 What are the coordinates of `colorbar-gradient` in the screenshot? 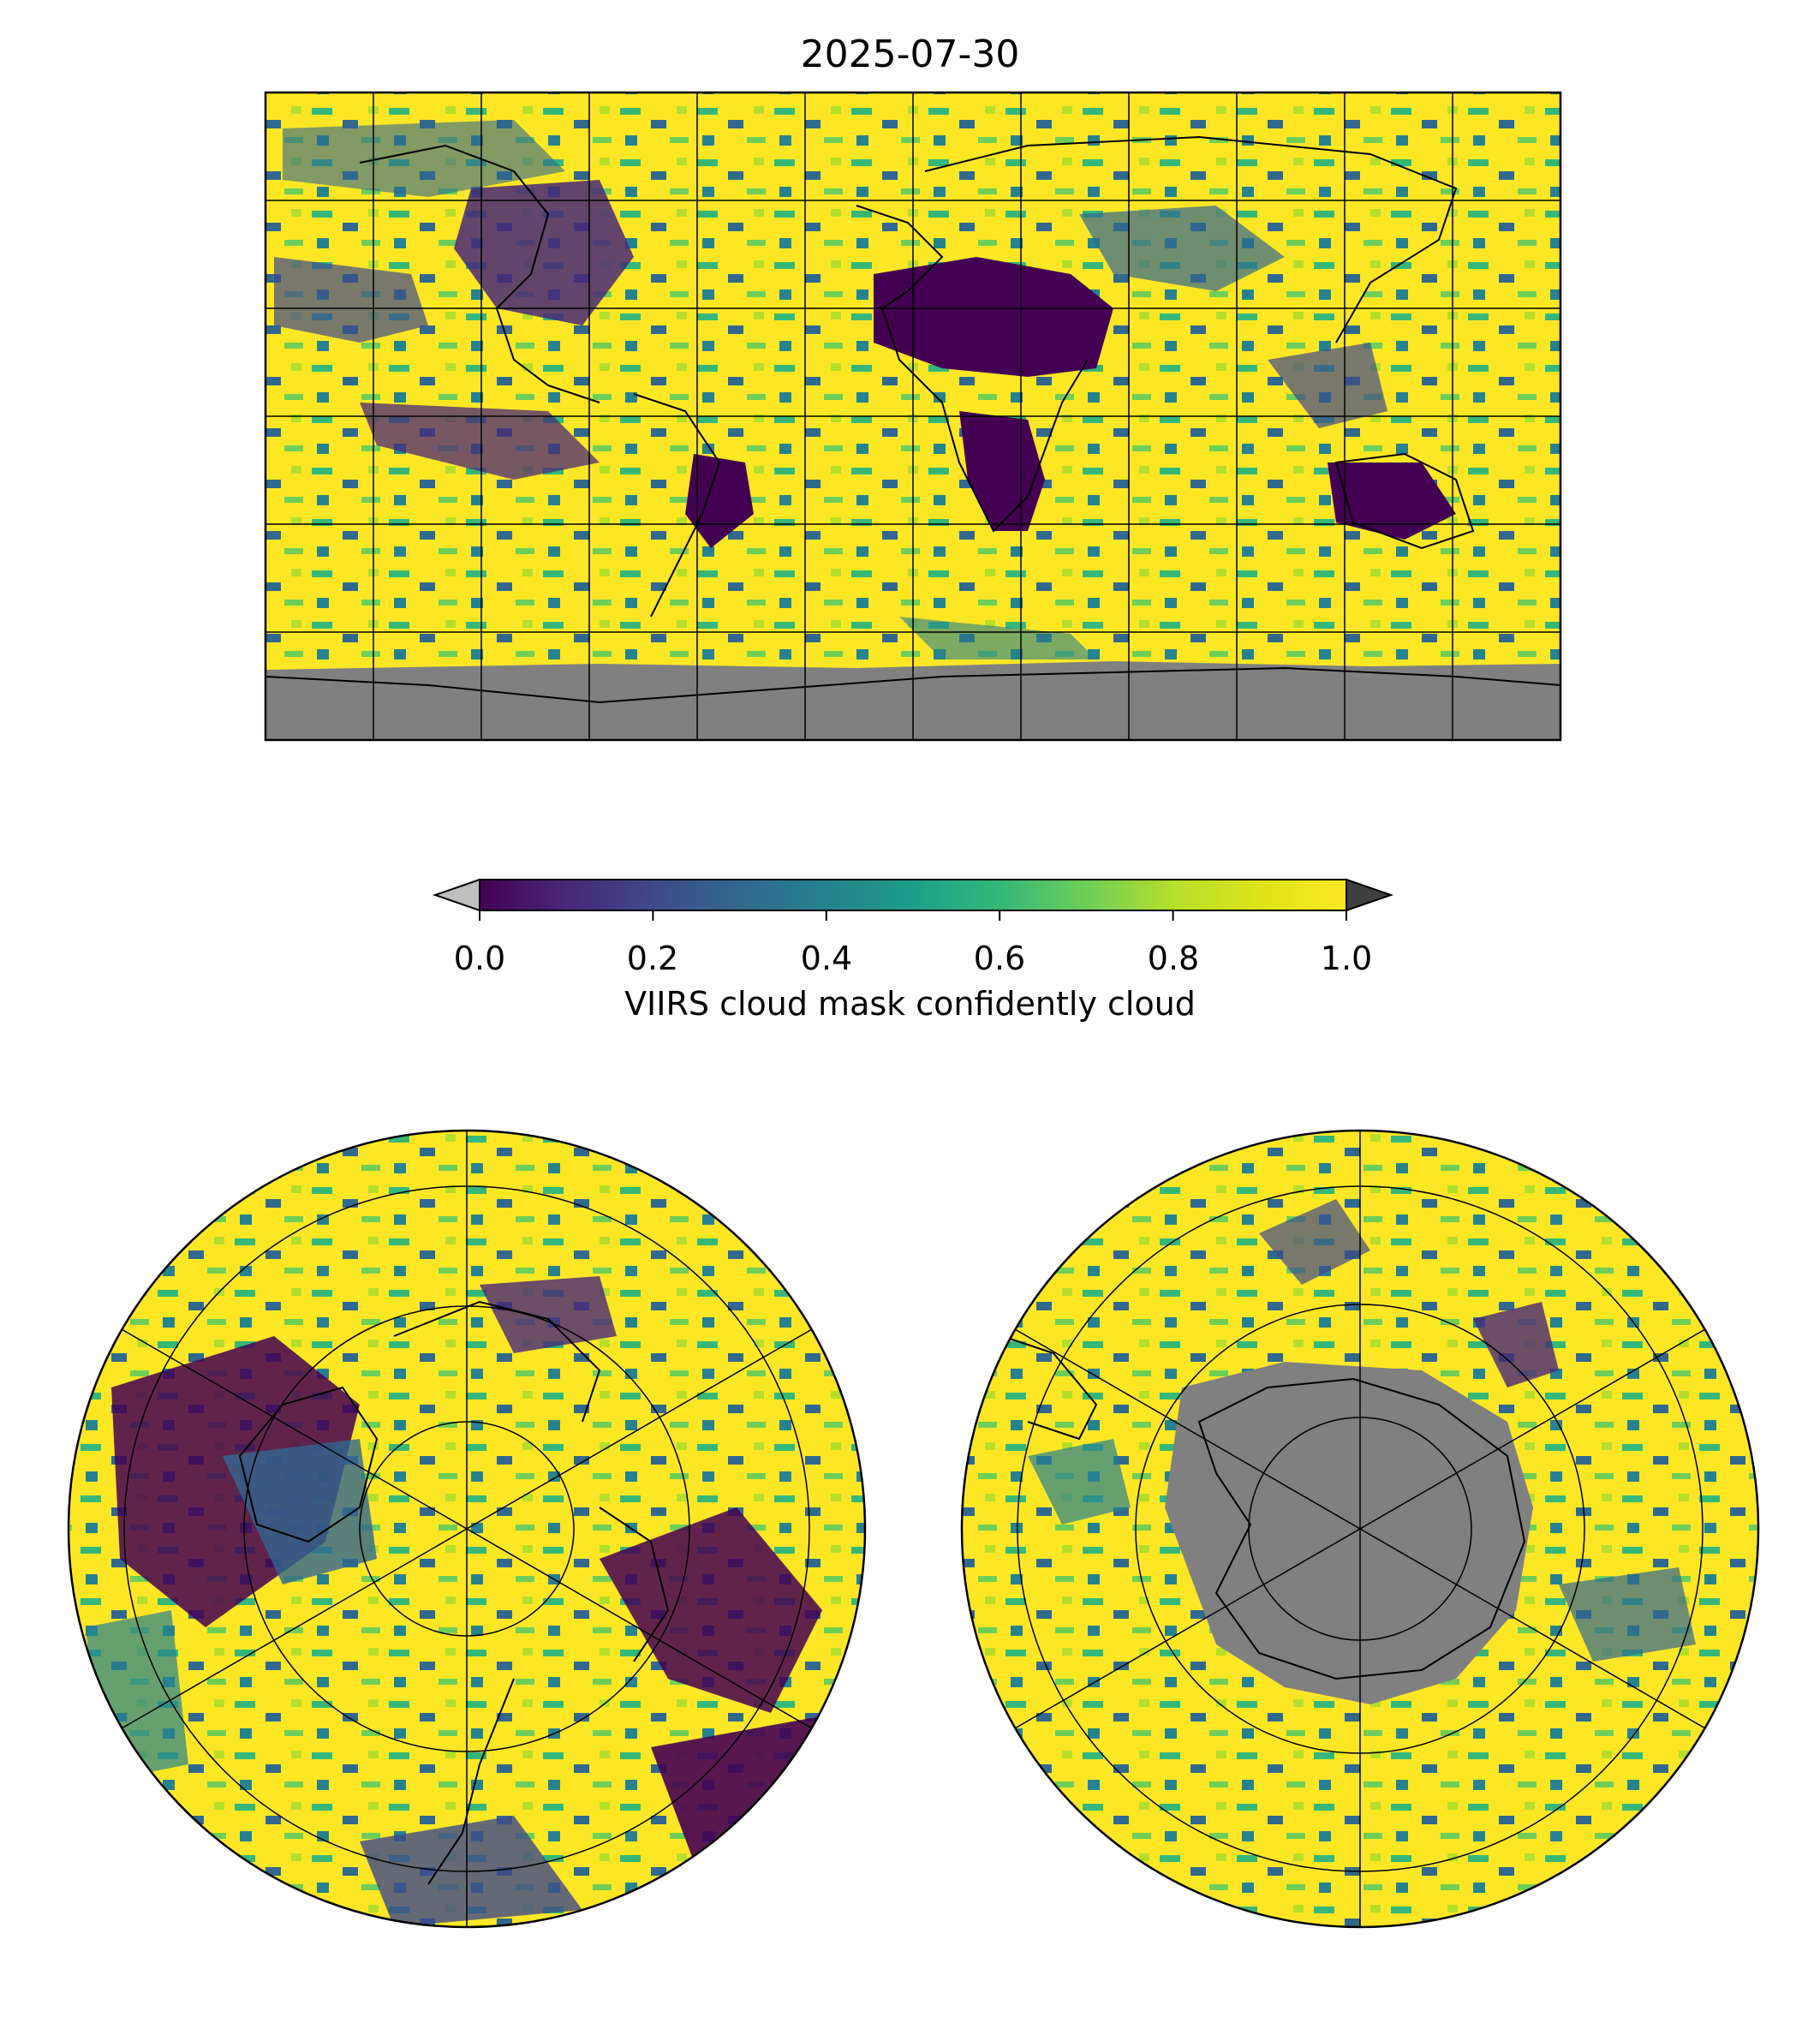 It's located at (913, 895).